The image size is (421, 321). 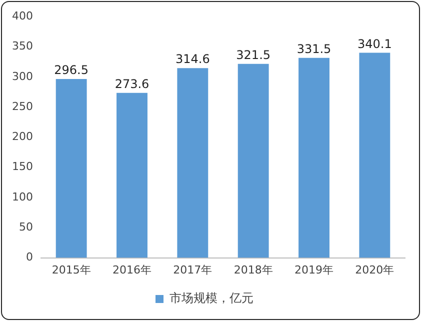 What do you see at coordinates (132, 269) in the screenshot?
I see `x-tick-label: 2016年` at bounding box center [132, 269].